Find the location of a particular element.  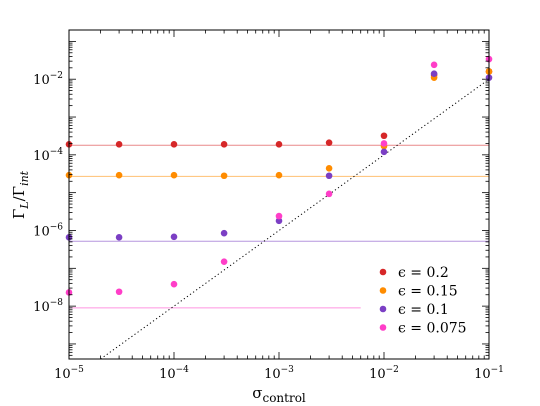

y-tick-exp: −8 is located at coordinates (57, 303).